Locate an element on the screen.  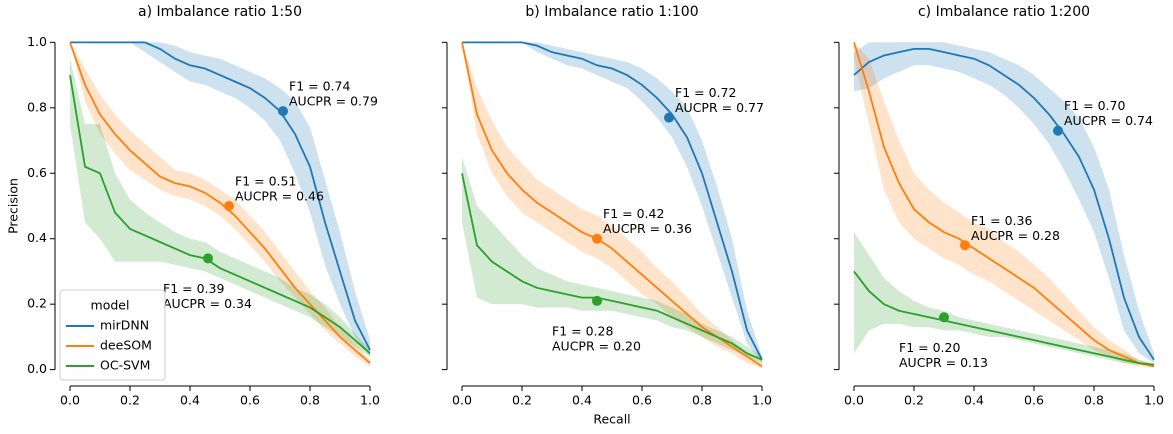
annotation: AUCPR = 0.20 is located at coordinates (596, 345).